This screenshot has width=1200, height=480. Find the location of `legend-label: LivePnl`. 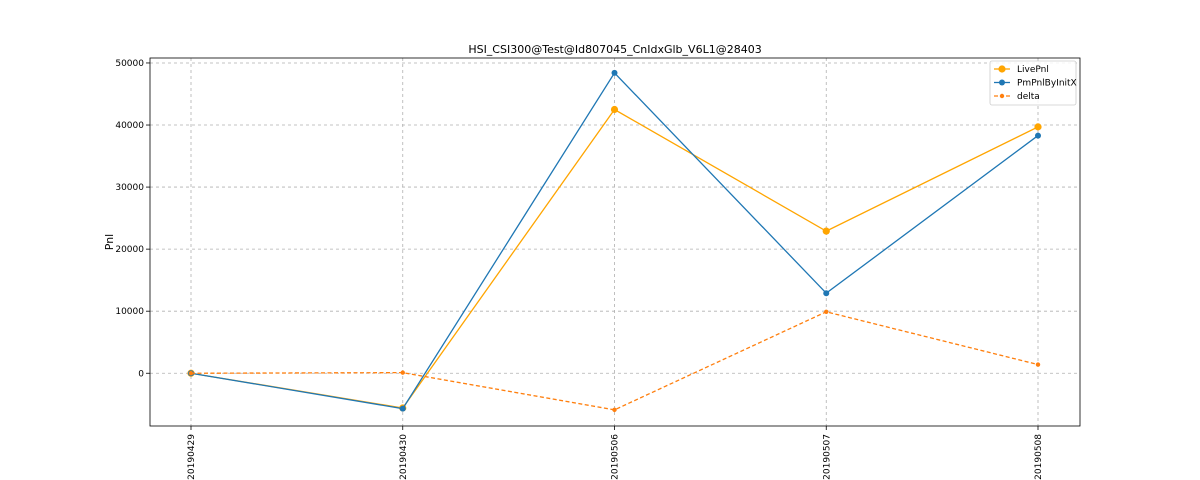

legend-label: LivePnl is located at coordinates (1033, 70).